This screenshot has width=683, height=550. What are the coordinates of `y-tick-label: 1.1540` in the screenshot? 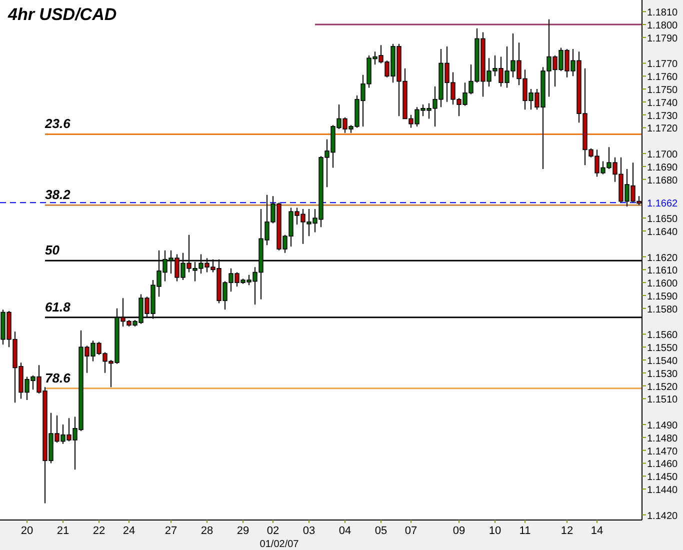 It's located at (662, 361).